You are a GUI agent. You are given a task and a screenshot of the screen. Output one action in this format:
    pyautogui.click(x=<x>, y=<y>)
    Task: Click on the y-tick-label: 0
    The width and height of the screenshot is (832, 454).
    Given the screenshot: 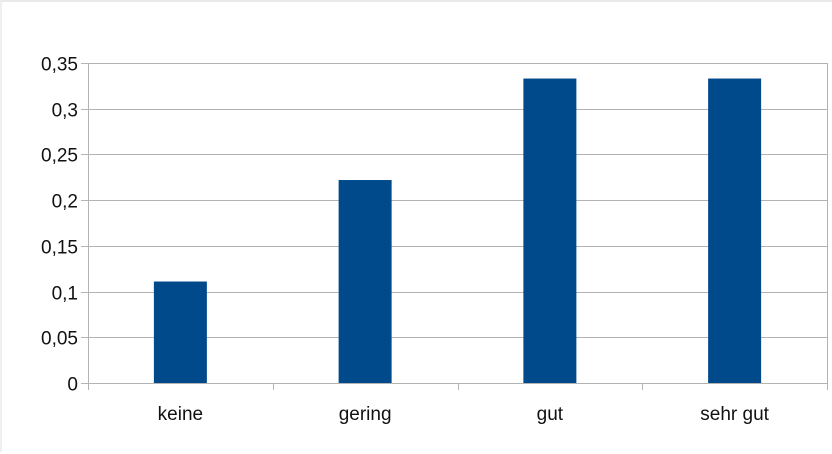 What is the action you would take?
    pyautogui.click(x=72, y=385)
    